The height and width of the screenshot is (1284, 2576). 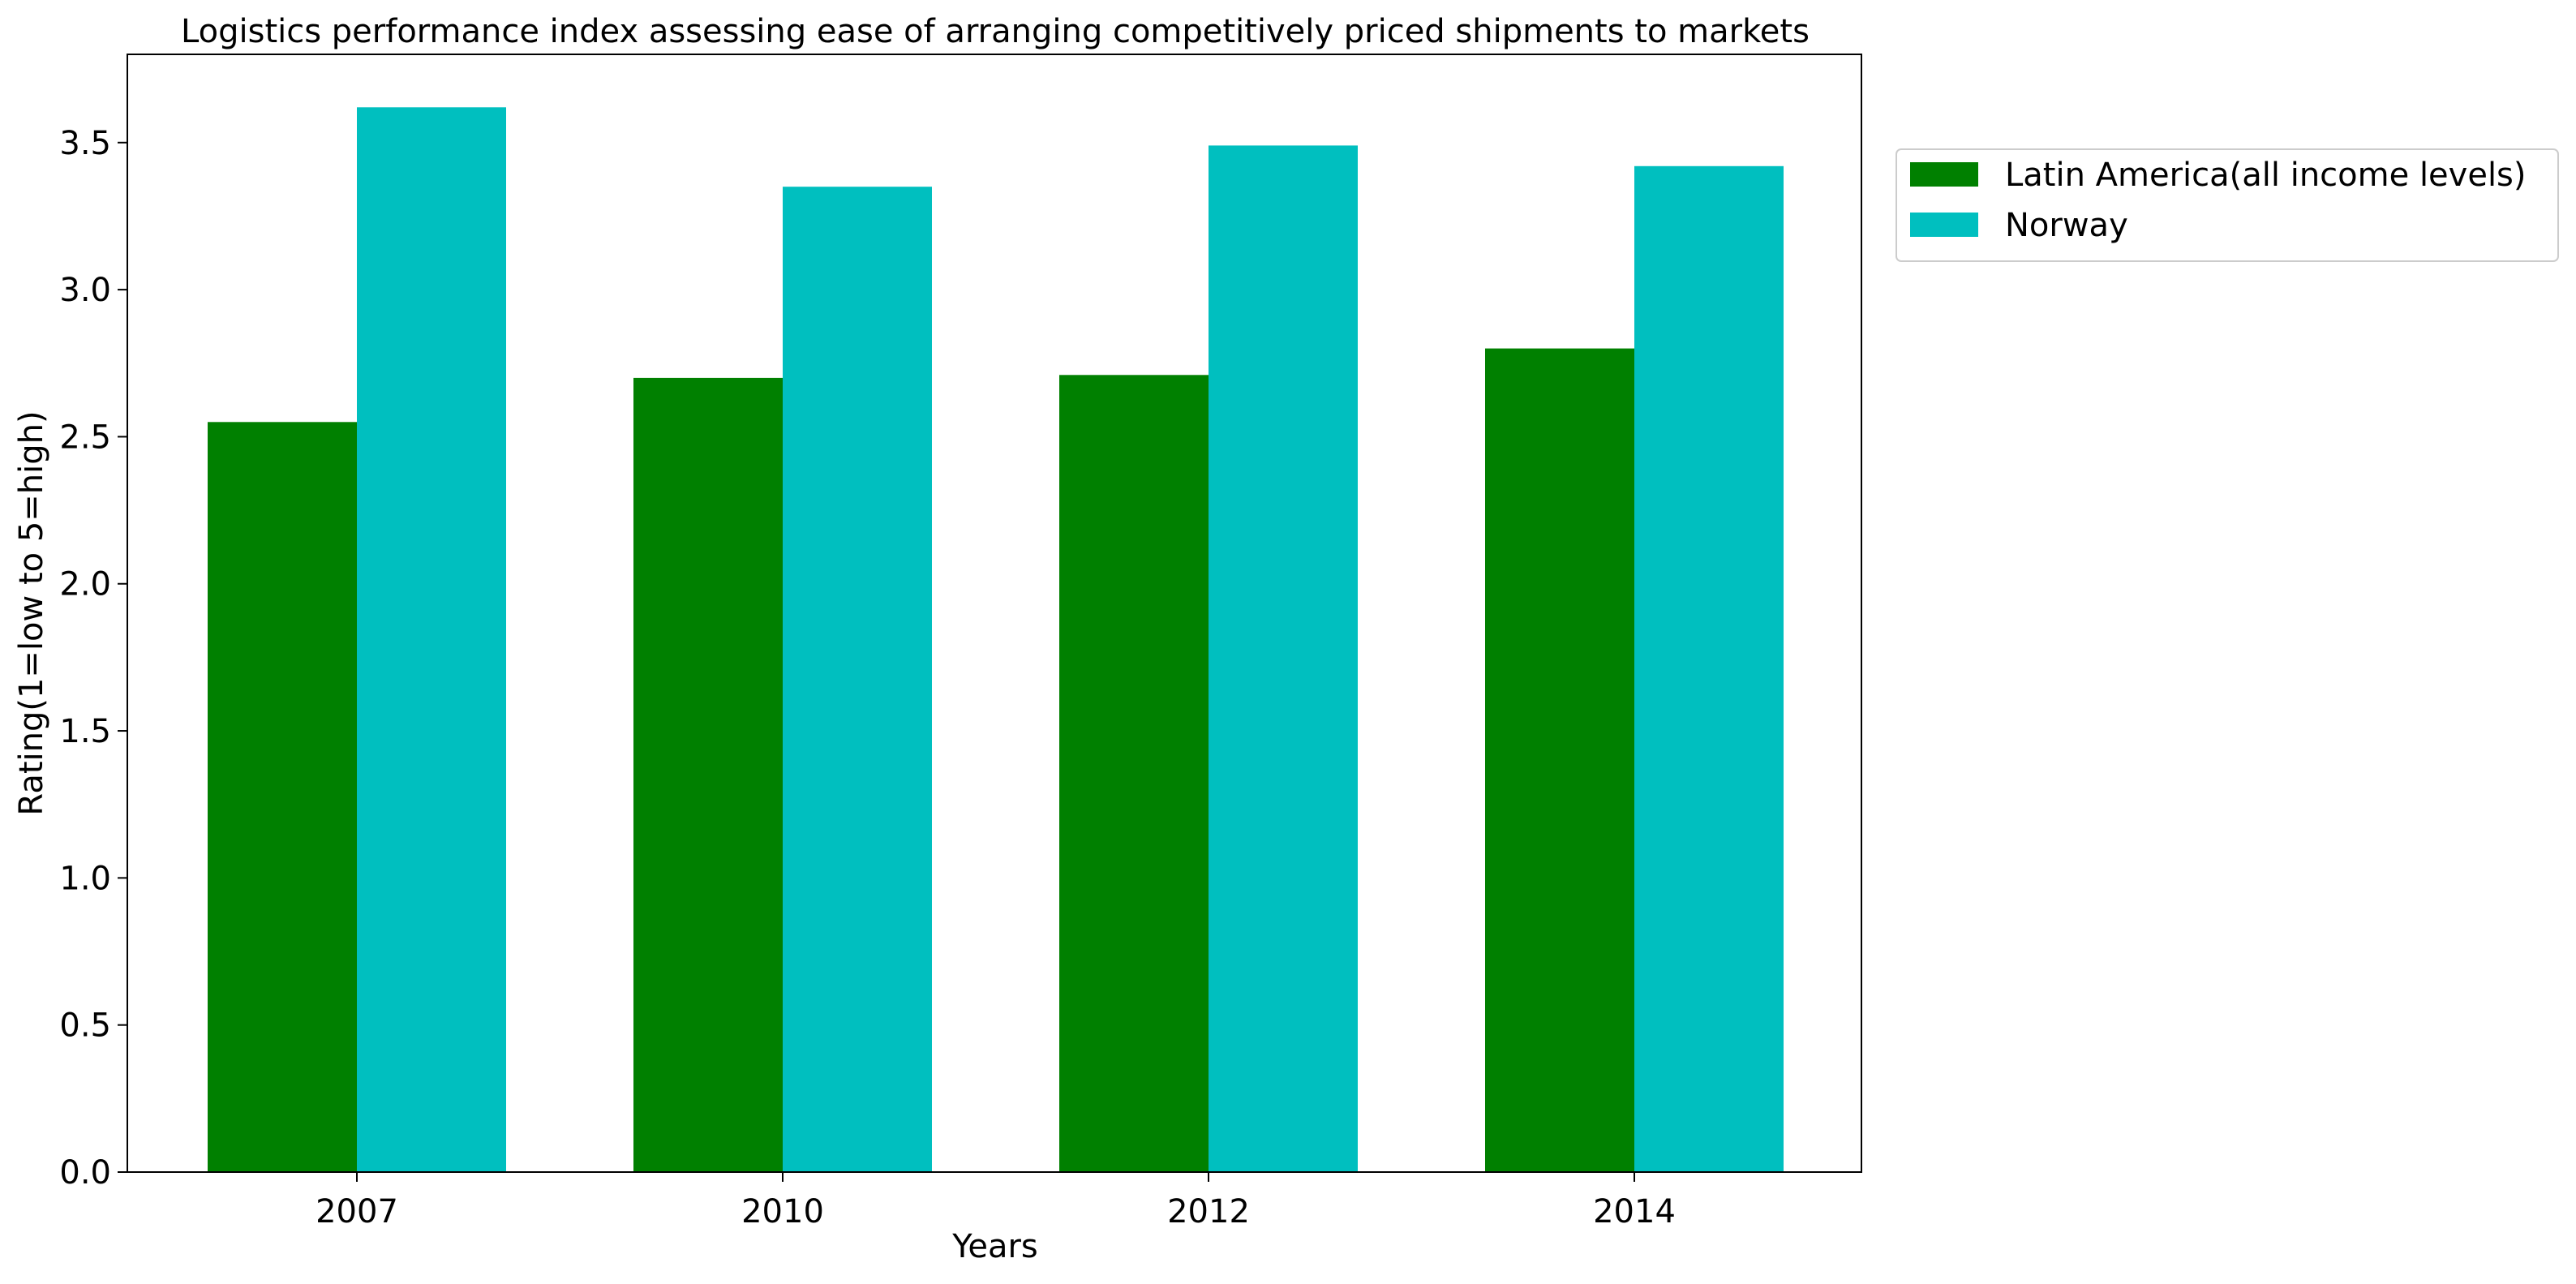 What do you see at coordinates (85, 584) in the screenshot?
I see `y-tick-label: 2.0` at bounding box center [85, 584].